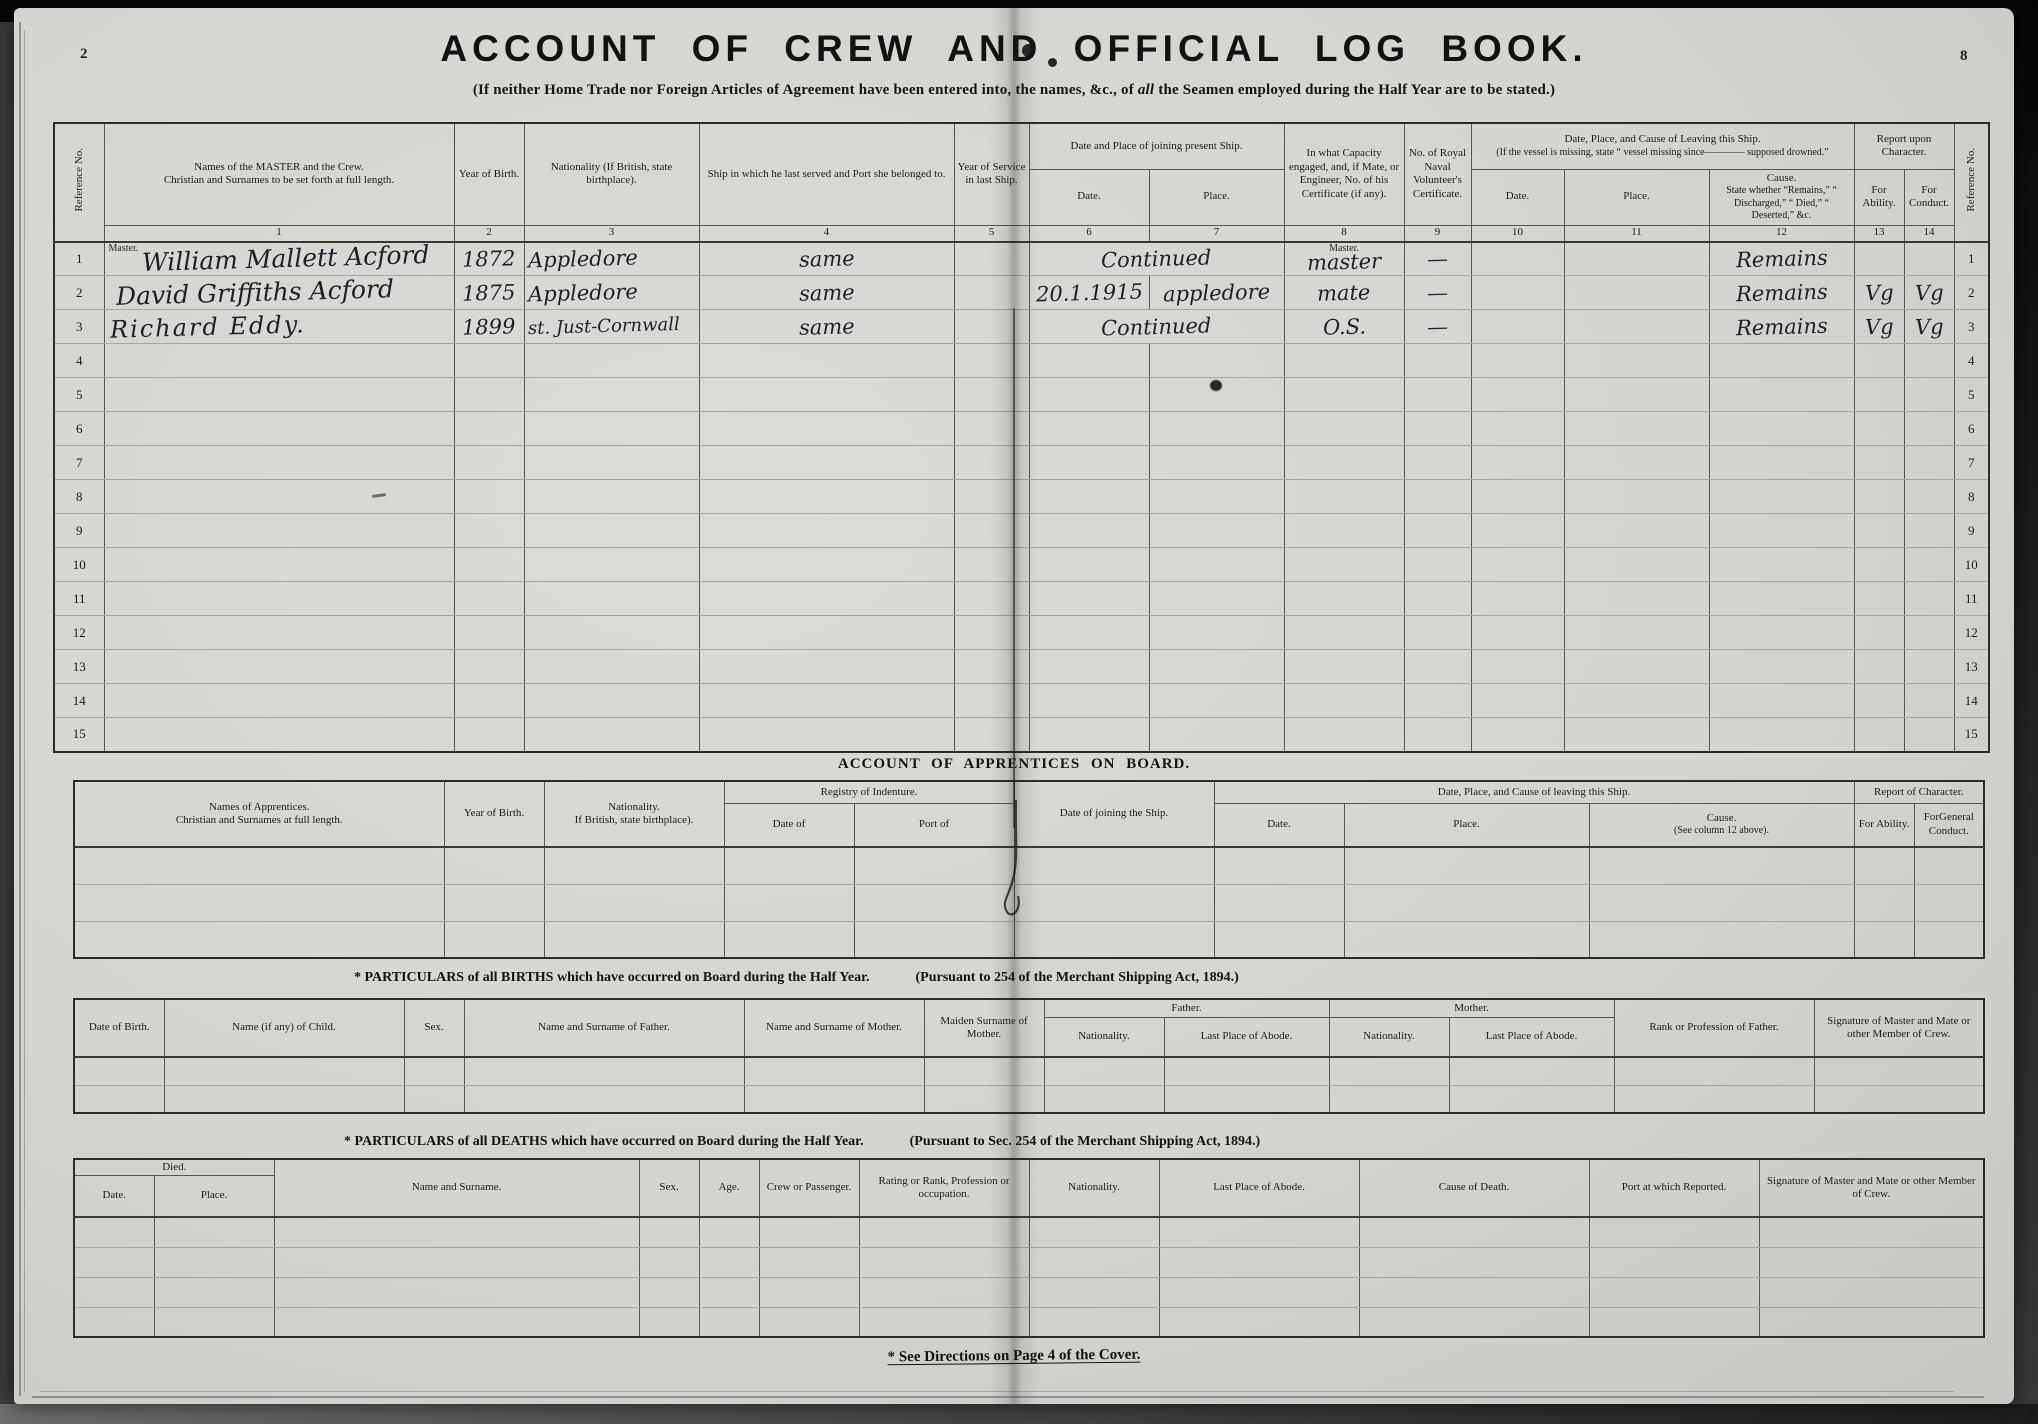  I want to click on scanner-background-right, so click(2026, 712).